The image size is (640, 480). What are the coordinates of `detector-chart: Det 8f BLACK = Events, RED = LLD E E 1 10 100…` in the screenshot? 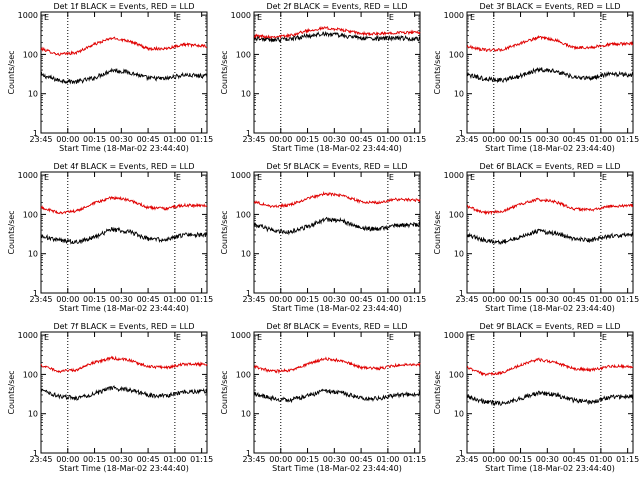 It's located at (323, 397).